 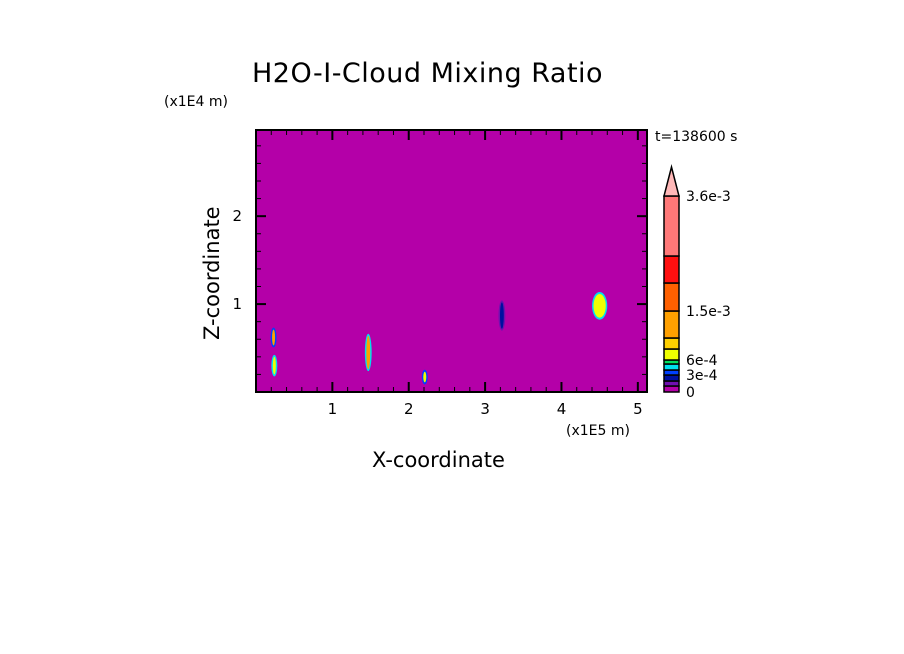 What do you see at coordinates (702, 376) in the screenshot?
I see `colorbar-label: 3e-4` at bounding box center [702, 376].